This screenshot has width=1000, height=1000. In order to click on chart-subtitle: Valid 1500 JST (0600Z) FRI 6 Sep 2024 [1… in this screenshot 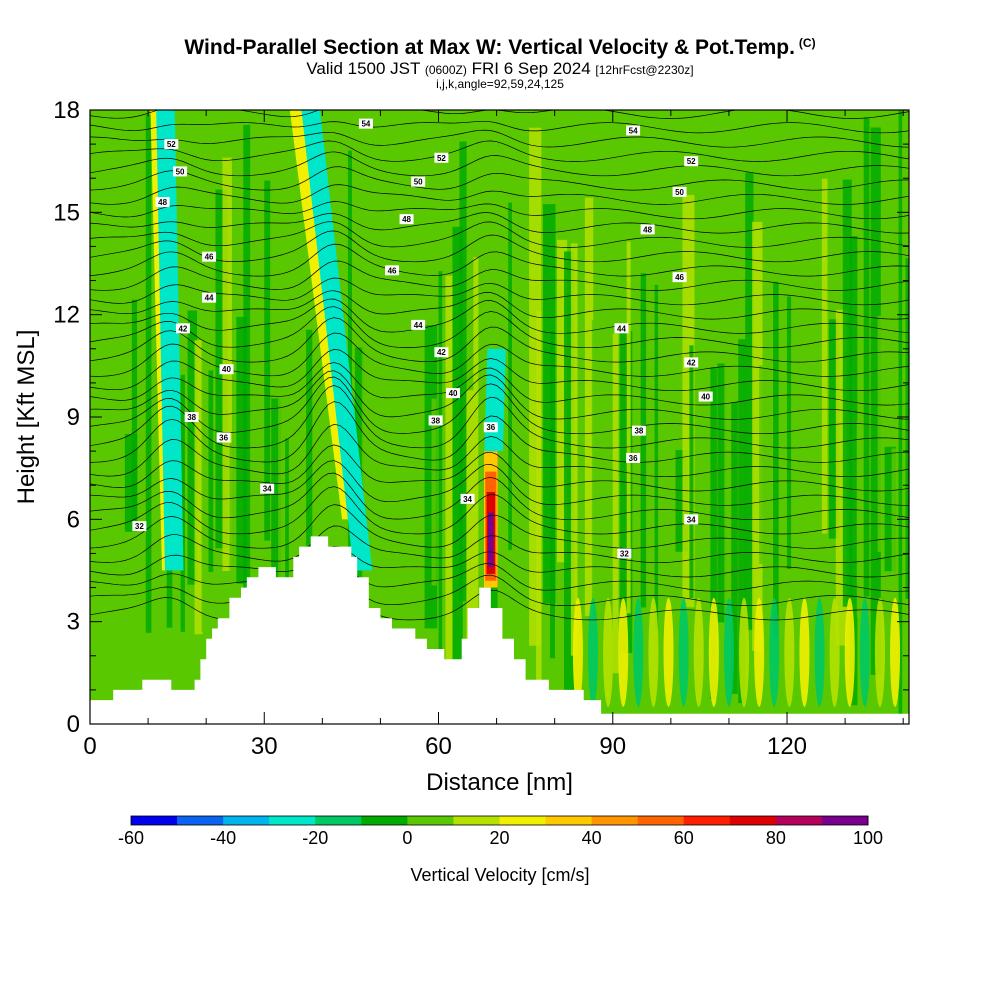, I will do `click(500, 69)`.